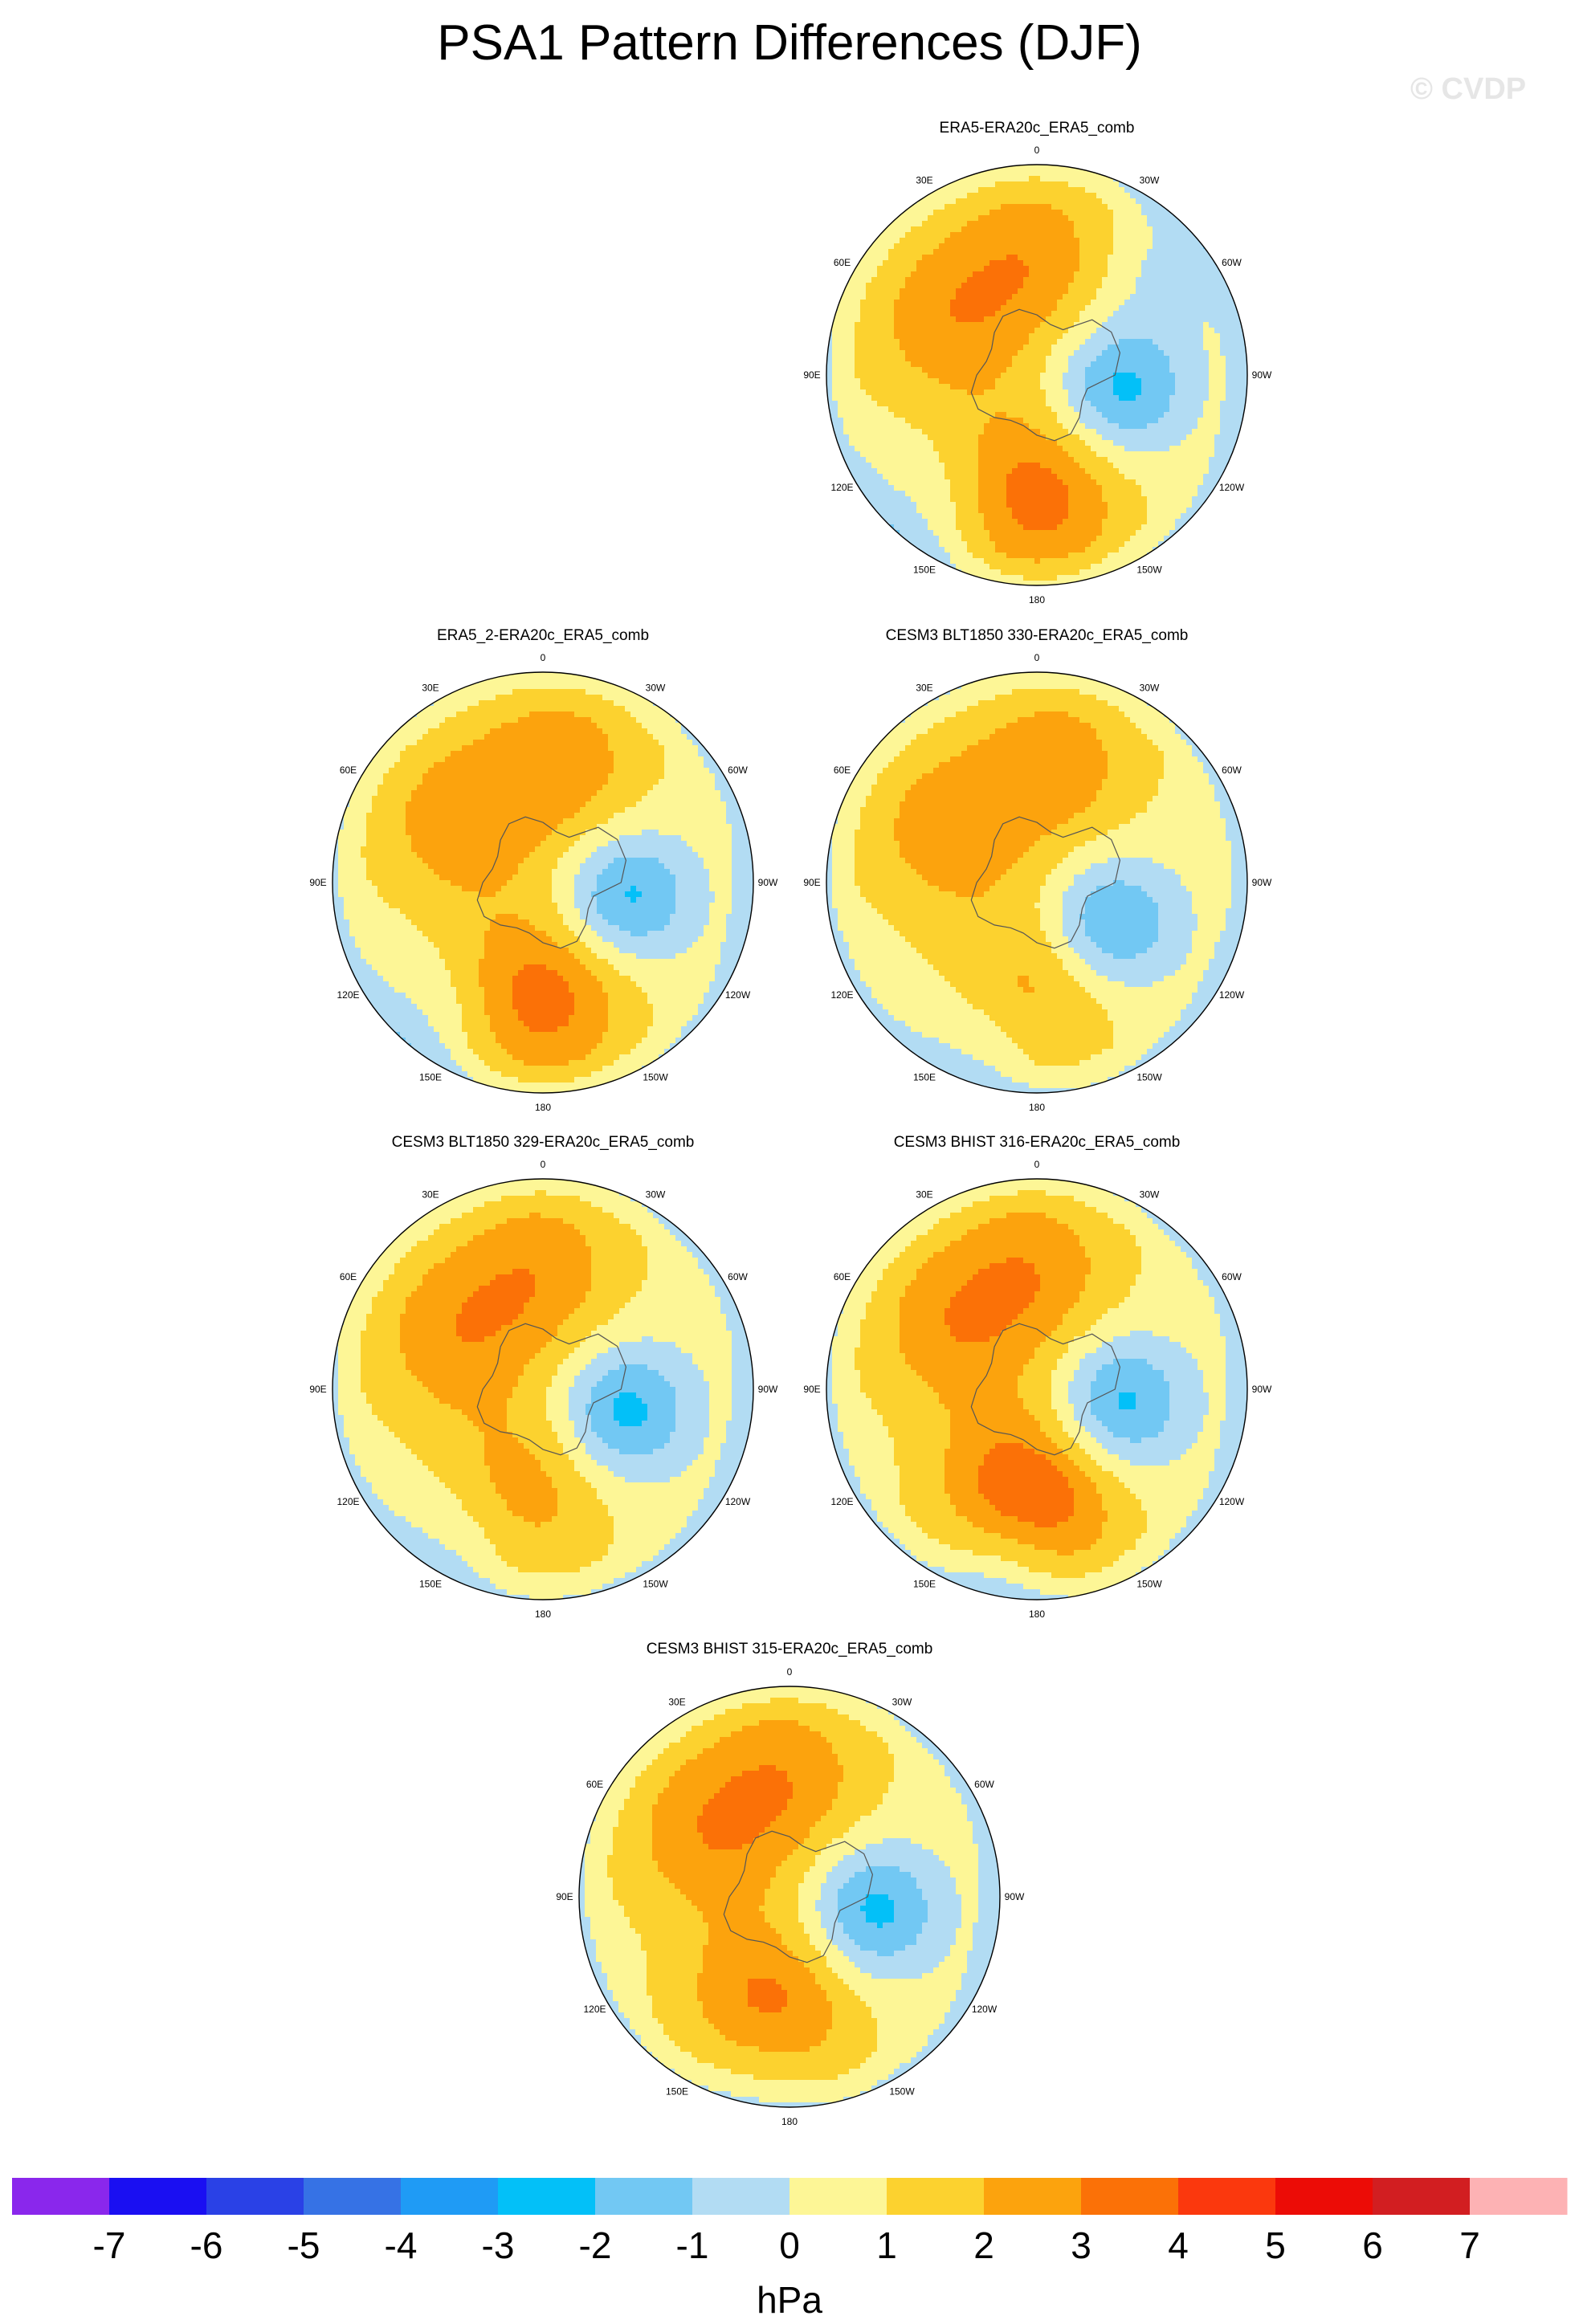 The image size is (1579, 2324). What do you see at coordinates (983, 2245) in the screenshot?
I see `colorbar-tick-label: 2` at bounding box center [983, 2245].